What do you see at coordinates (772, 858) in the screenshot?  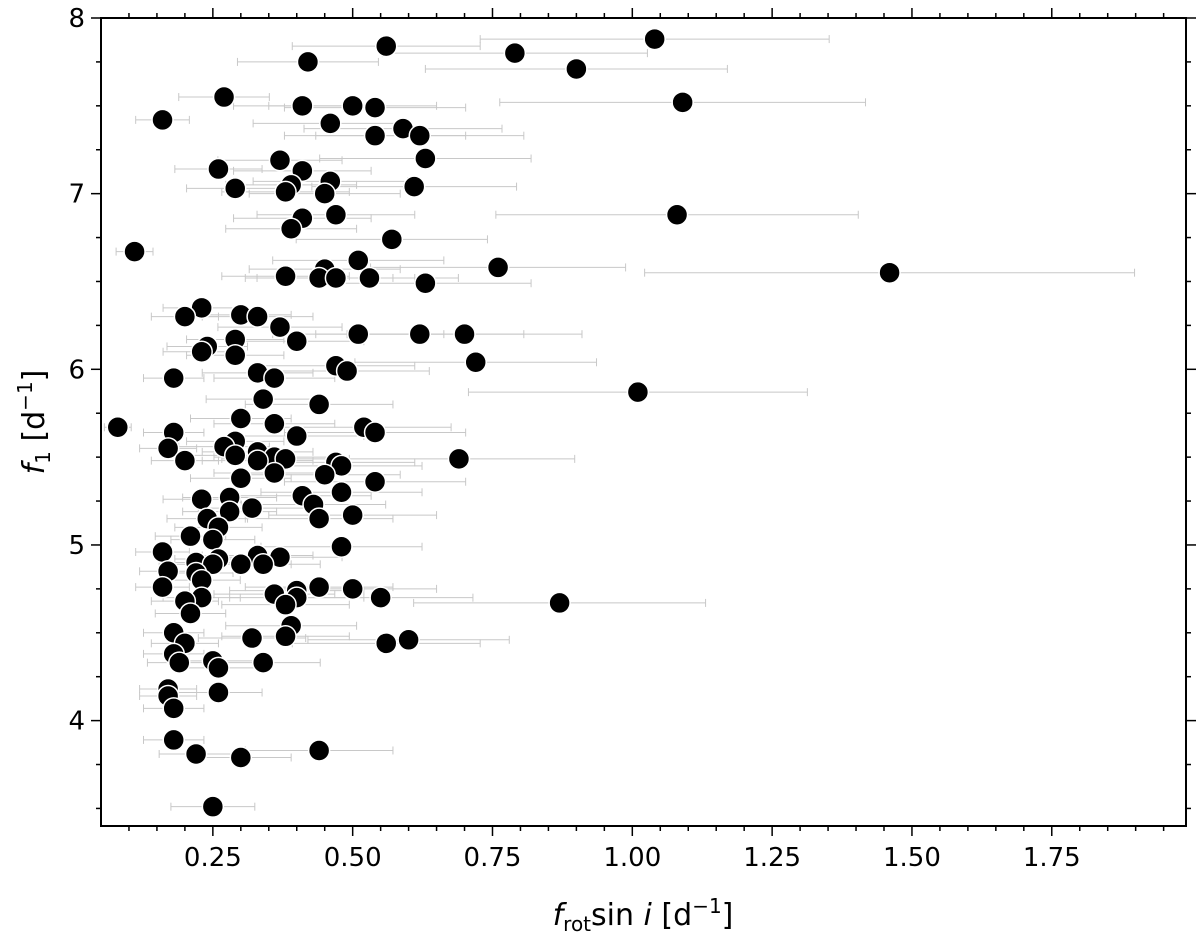 I see `x-tick-label: 1.25` at bounding box center [772, 858].